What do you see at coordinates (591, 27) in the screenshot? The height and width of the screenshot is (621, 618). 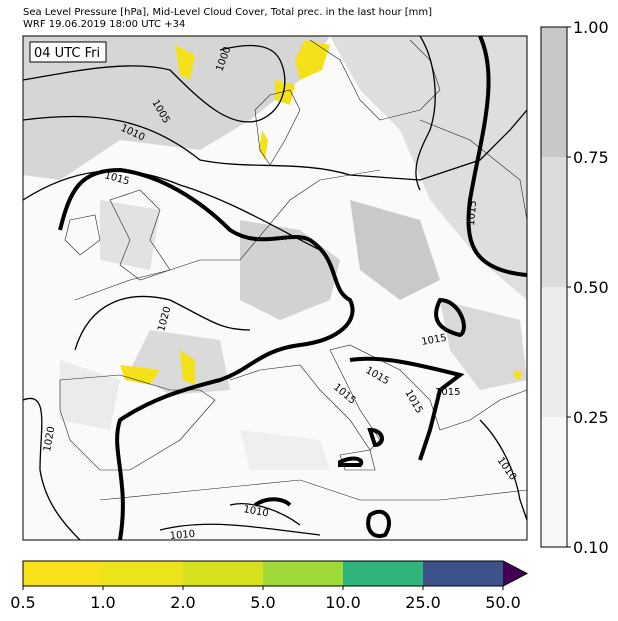 I see `cloud-tick-label: 1.00` at bounding box center [591, 27].